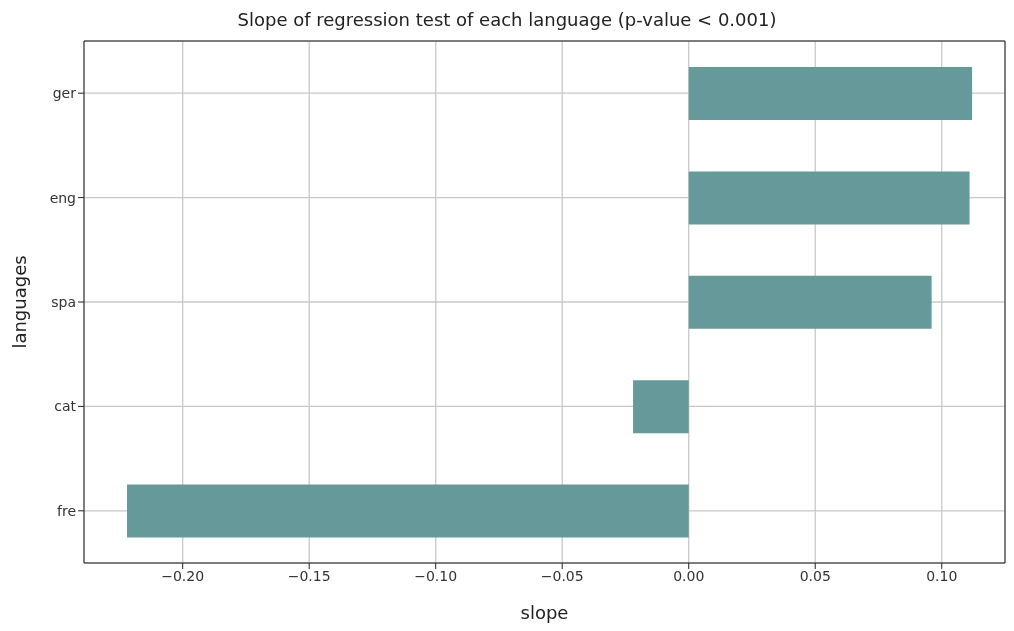 The width and height of the screenshot is (1014, 631). Describe the element at coordinates (815, 575) in the screenshot. I see `x-tick-label: 0.05` at that location.